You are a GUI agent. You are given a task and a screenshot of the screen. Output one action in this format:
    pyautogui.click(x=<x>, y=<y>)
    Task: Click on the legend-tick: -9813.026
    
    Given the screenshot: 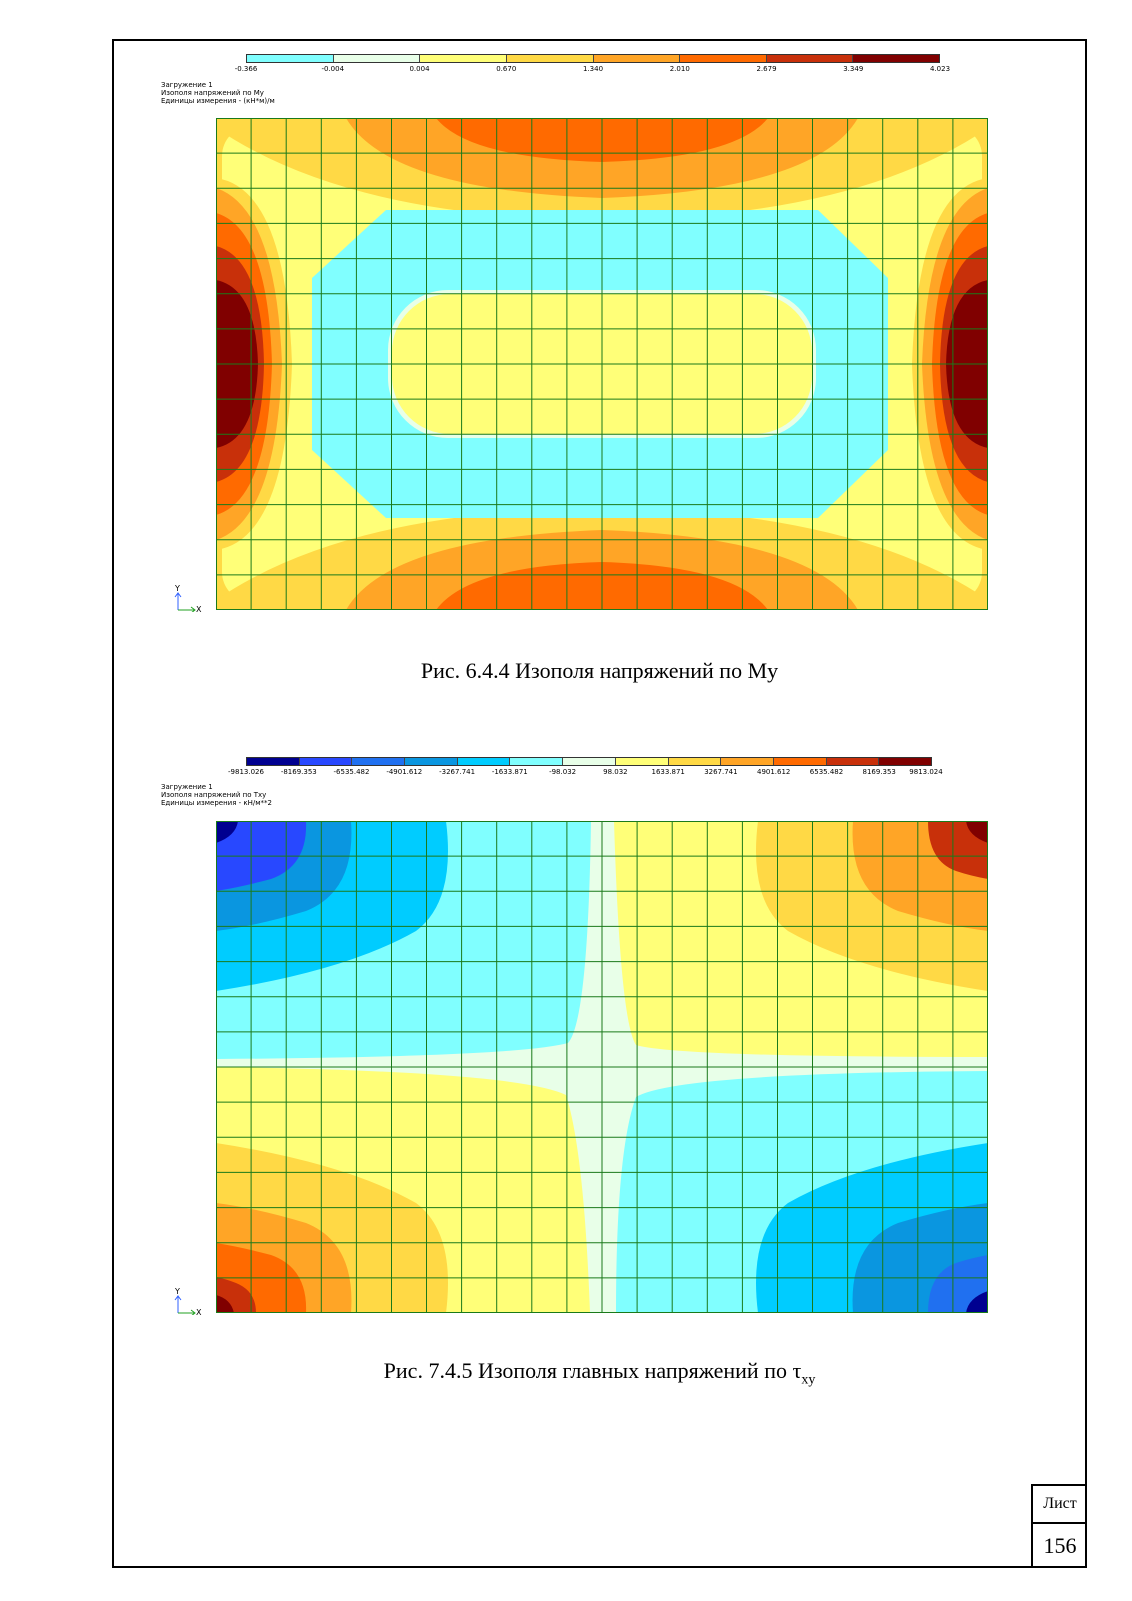 What is the action you would take?
    pyautogui.click(x=246, y=772)
    